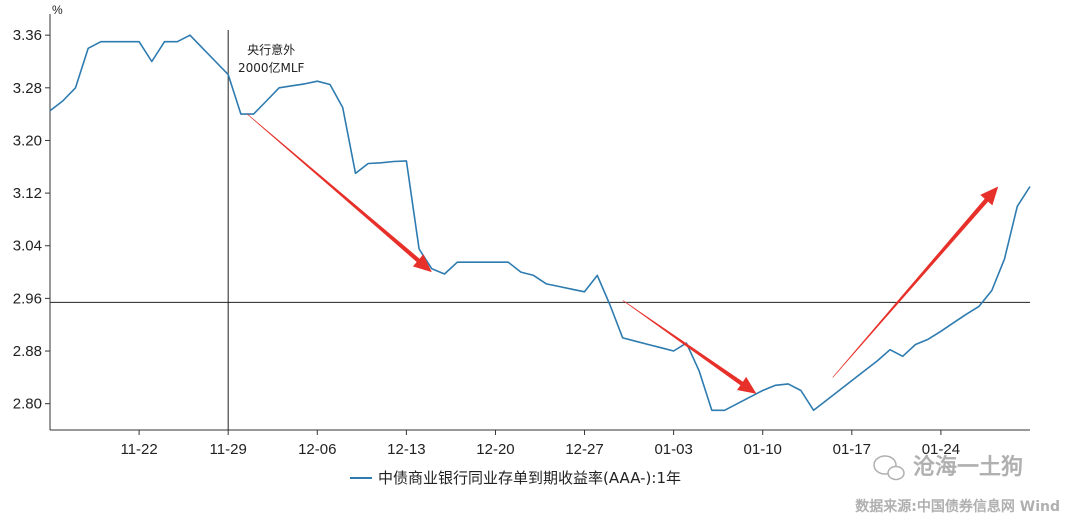 This screenshot has width=1080, height=517. Describe the element at coordinates (27, 404) in the screenshot. I see `y-tick-label: 2.80` at that location.